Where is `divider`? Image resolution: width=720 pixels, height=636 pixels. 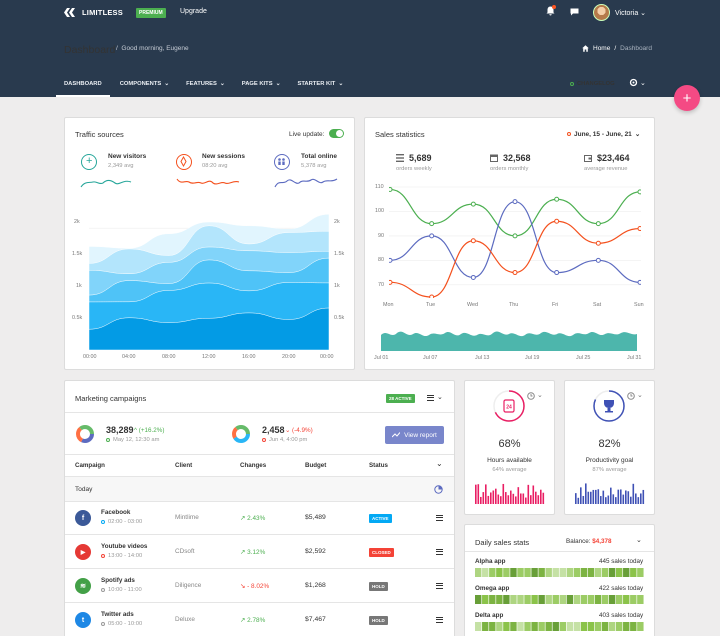 divider is located at coordinates (259, 568).